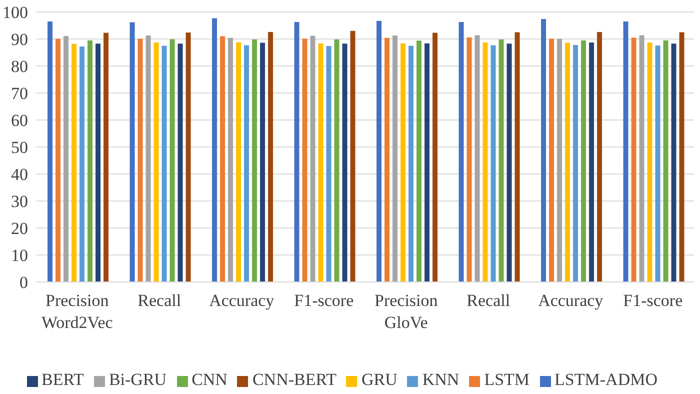 The height and width of the screenshot is (394, 700). Describe the element at coordinates (441, 379) in the screenshot. I see `legend-label: KNN` at that location.